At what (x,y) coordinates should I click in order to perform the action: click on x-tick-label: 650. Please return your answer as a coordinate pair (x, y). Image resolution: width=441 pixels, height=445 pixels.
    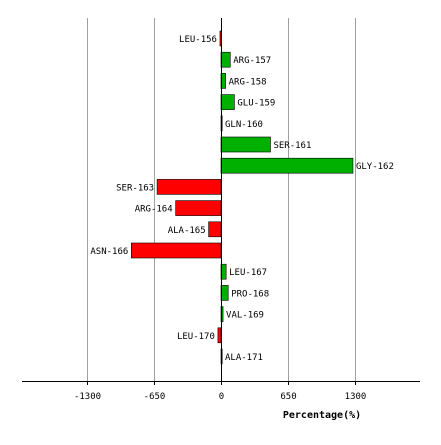
    Looking at the image, I should click on (288, 397).